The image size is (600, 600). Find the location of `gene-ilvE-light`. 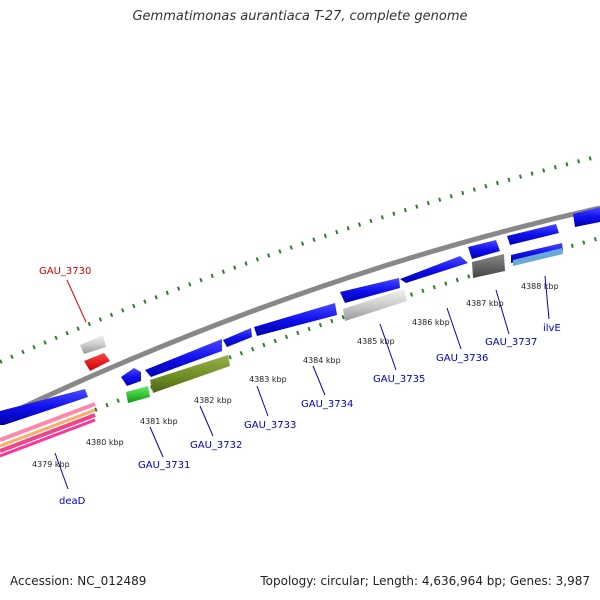

gene-ilvE-light is located at coordinates (538, 257).